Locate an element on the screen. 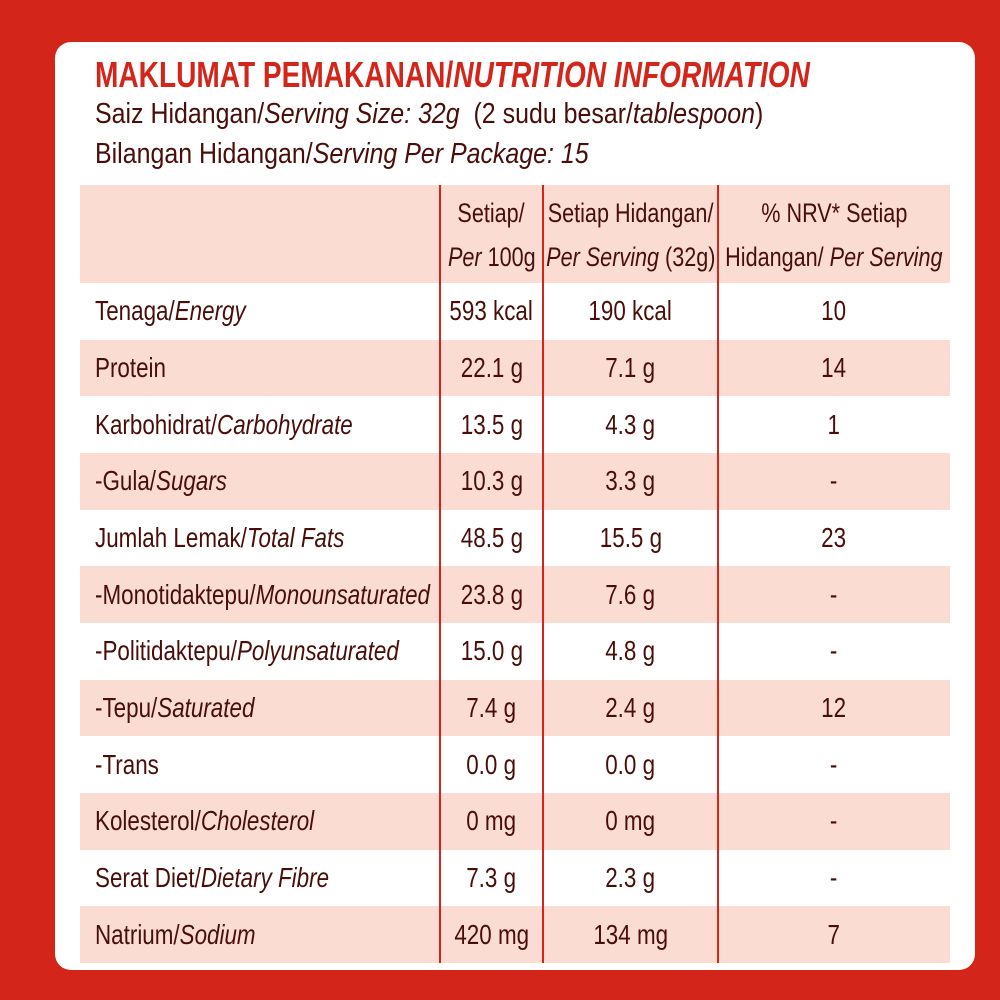 This screenshot has width=1000, height=1000. column-header-line: Hidangan/ Per Serving is located at coordinates (833, 257).